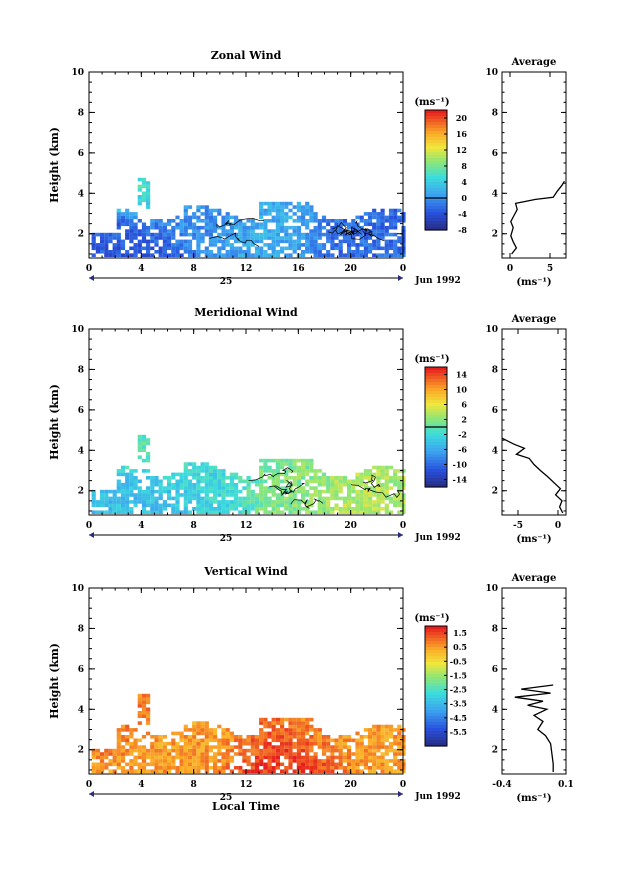 This screenshot has width=623, height=873. I want to click on contour-line, so click(307, 503).